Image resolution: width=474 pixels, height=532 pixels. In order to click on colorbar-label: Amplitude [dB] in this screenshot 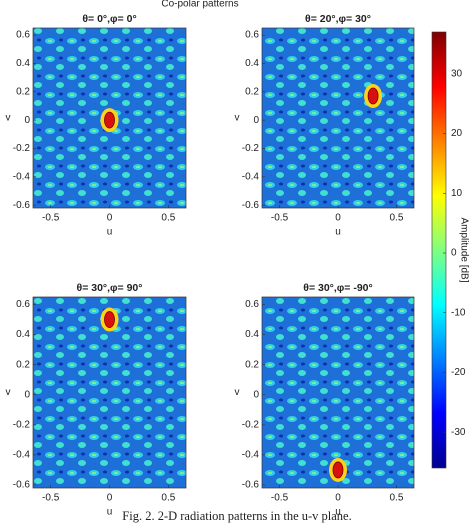, I will do `click(463, 249)`.